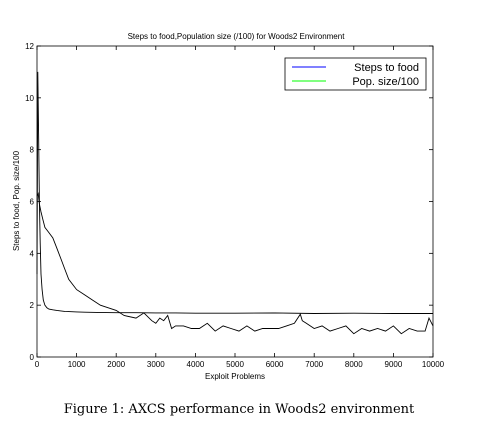 This screenshot has height=442, width=478. What do you see at coordinates (32, 202) in the screenshot?
I see `y-tick-label: 6` at bounding box center [32, 202].